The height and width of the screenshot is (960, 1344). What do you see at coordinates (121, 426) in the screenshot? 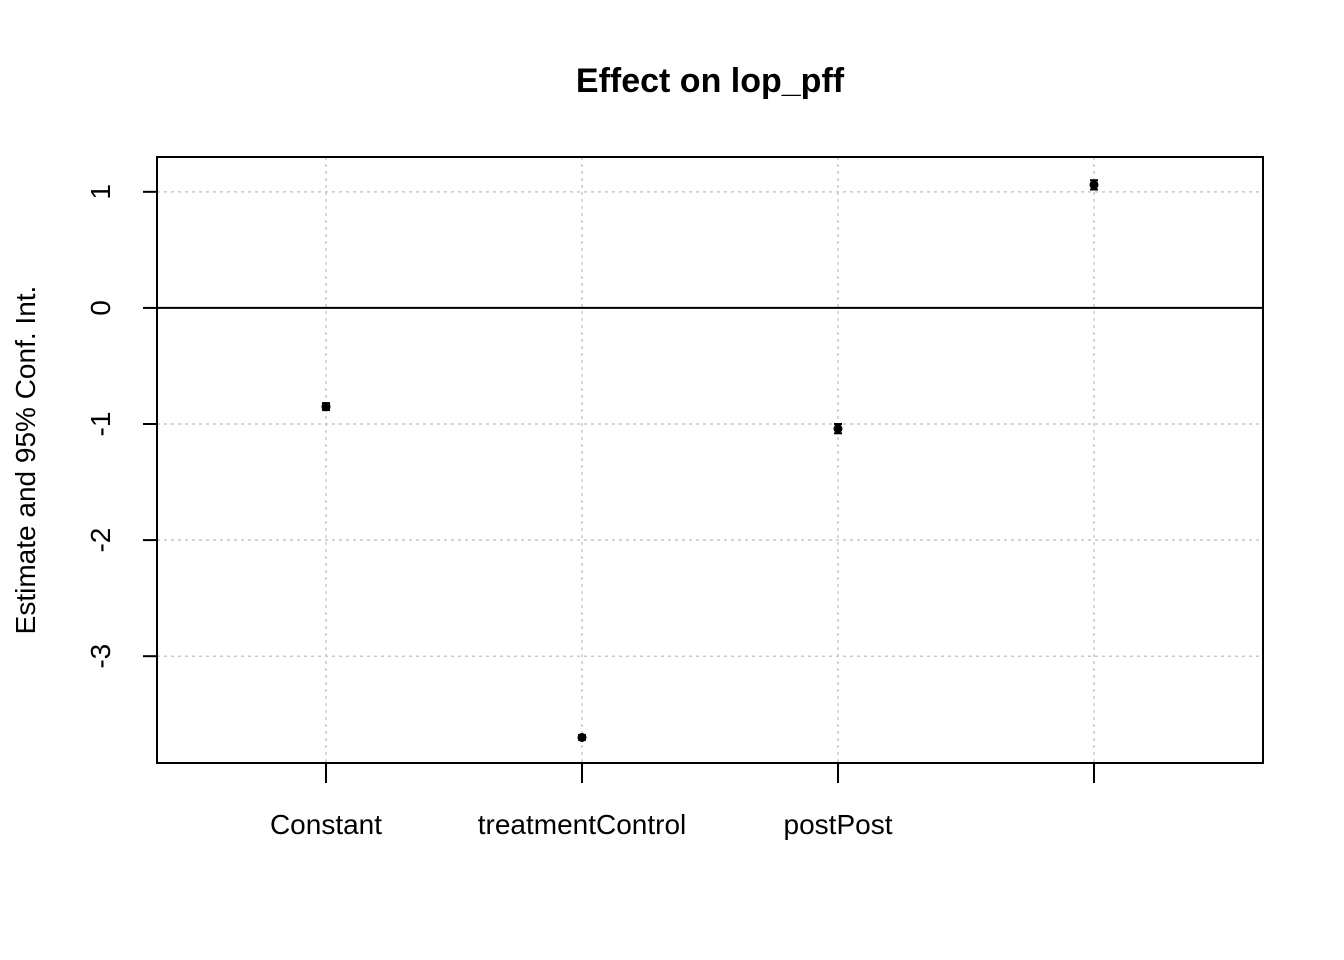
I see `y-axis: -3 -2 -1 0 1` at bounding box center [121, 426].